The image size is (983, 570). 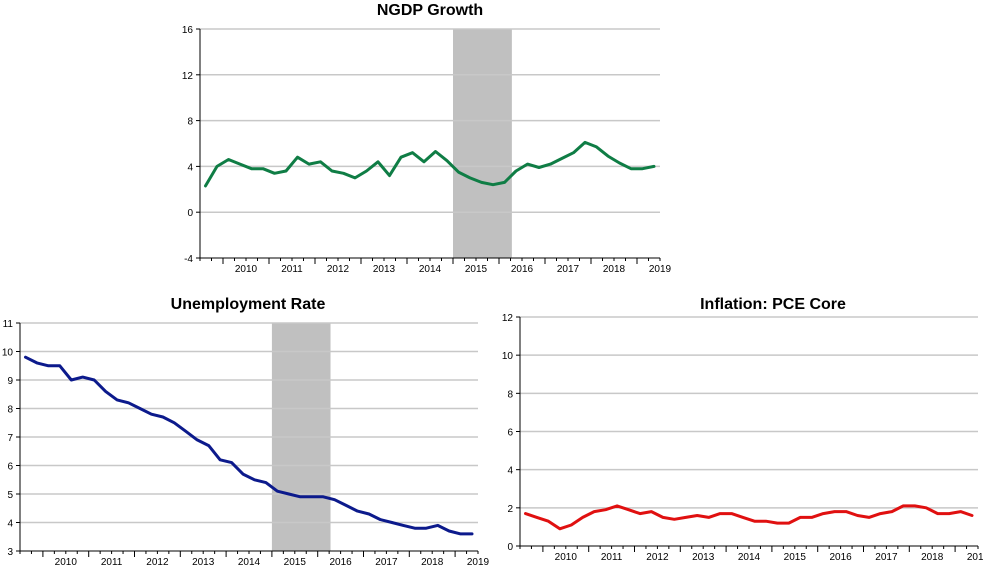 What do you see at coordinates (510, 509) in the screenshot?
I see `y-tick-label: 2` at bounding box center [510, 509].